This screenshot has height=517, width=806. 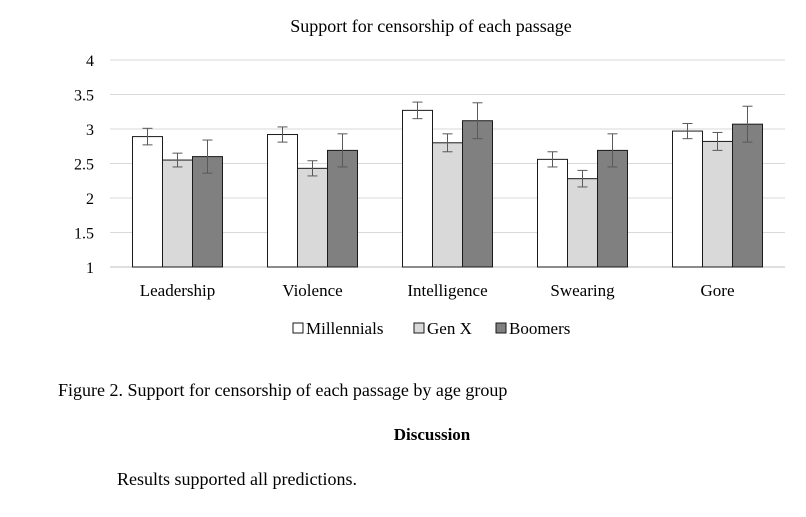 What do you see at coordinates (477, 194) in the screenshot?
I see `bar-boomers-intelligence` at bounding box center [477, 194].